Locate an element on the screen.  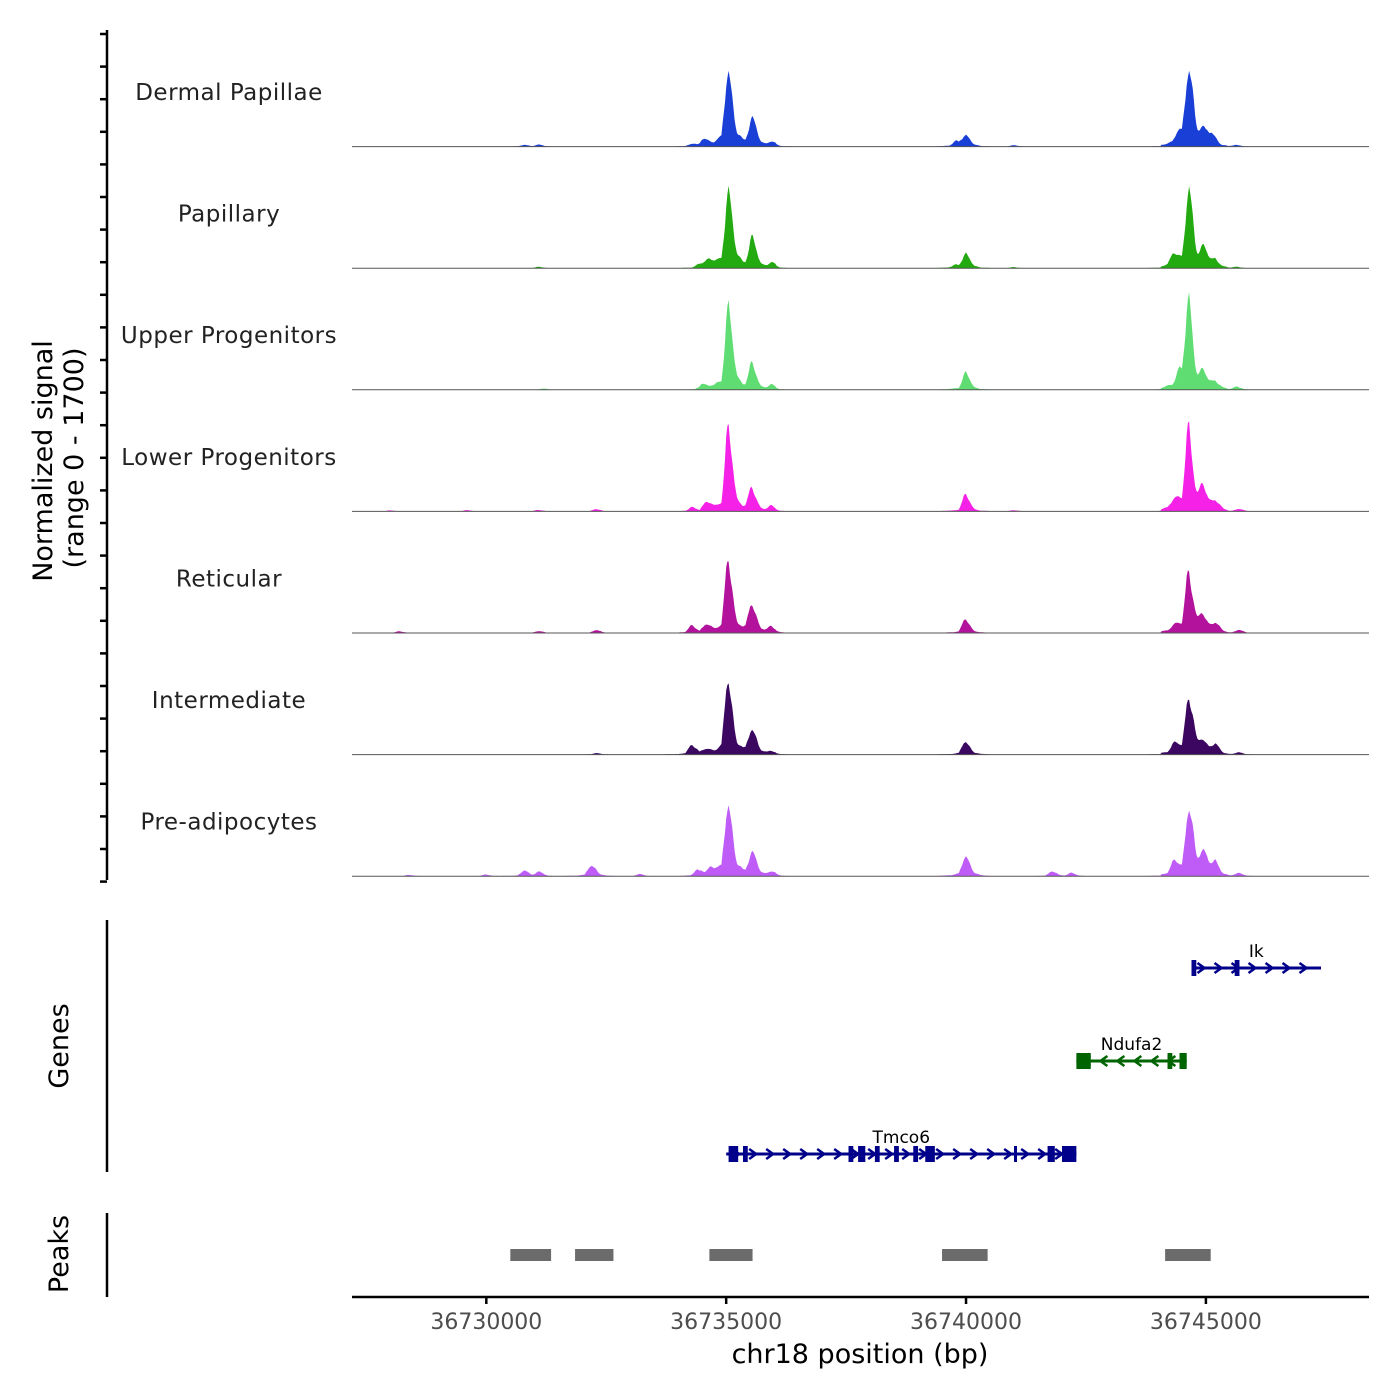
gene-label: Ik is located at coordinates (1256, 952).